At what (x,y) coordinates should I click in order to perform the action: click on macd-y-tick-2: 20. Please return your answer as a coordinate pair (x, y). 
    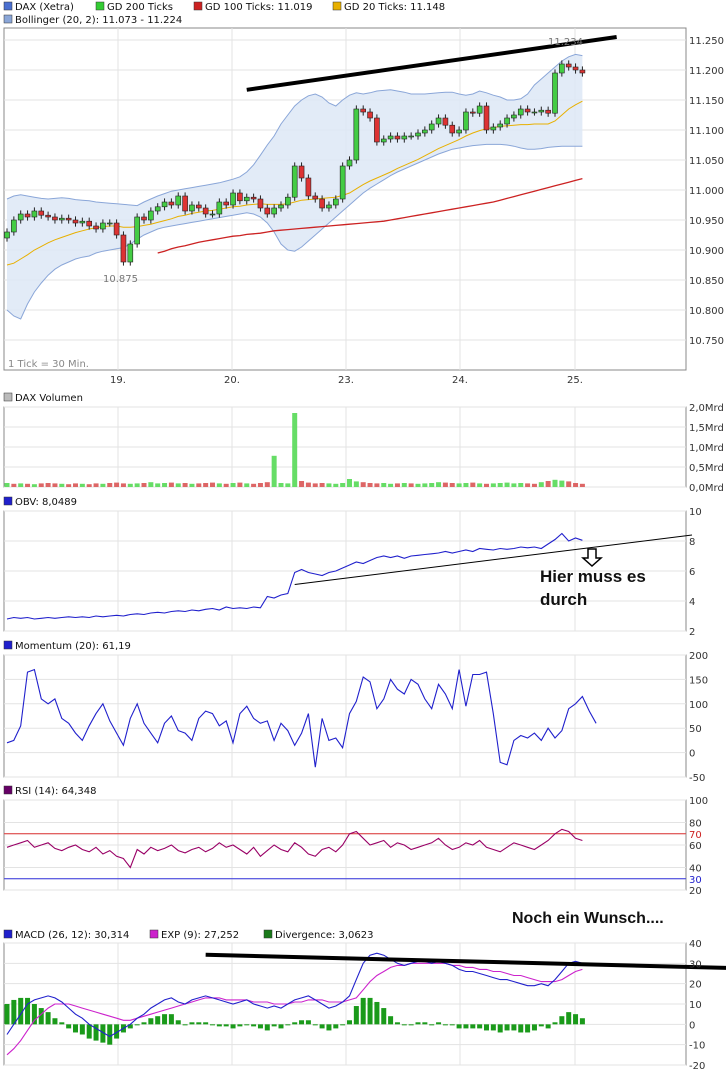
    Looking at the image, I should click on (695, 985).